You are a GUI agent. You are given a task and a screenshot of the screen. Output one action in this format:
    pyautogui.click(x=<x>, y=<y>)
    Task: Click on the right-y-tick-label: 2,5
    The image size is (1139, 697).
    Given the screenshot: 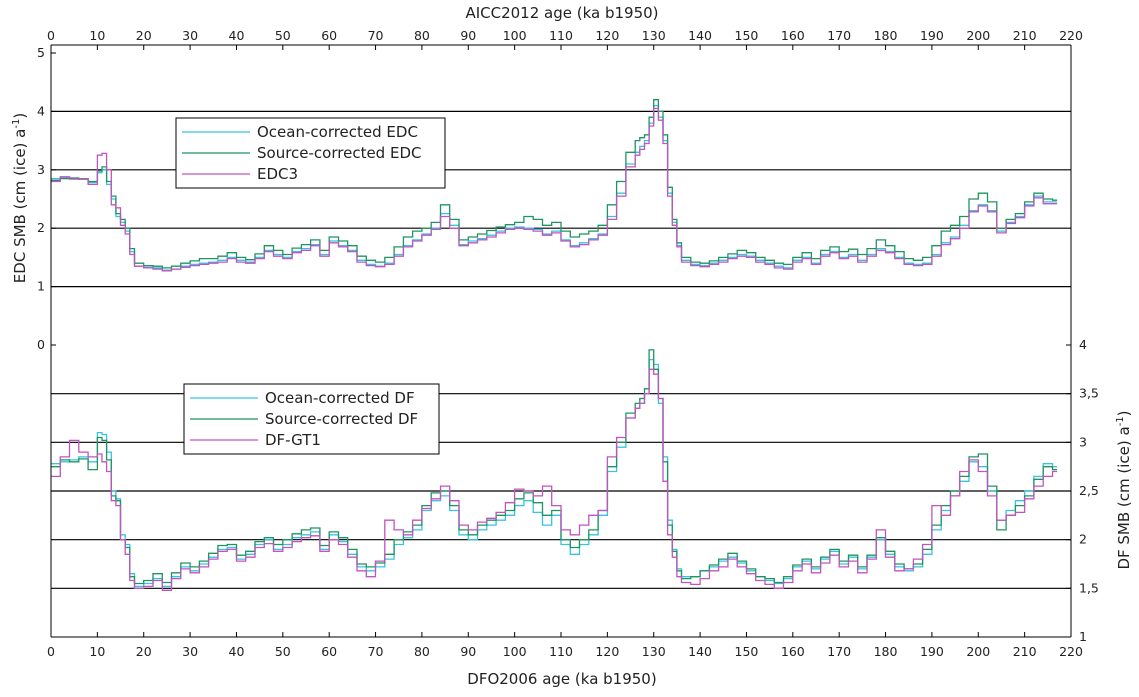 What is the action you would take?
    pyautogui.click(x=1089, y=490)
    